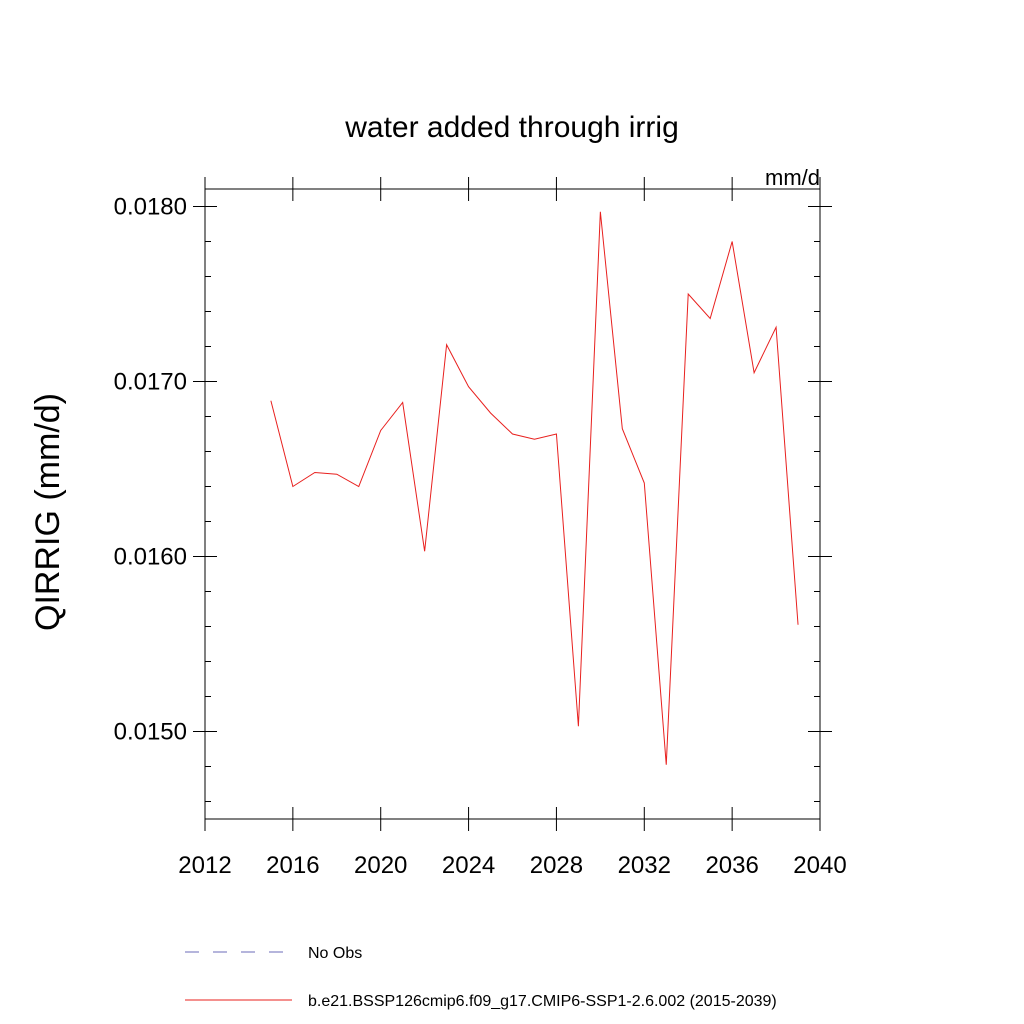 Image resolution: width=1024 pixels, height=1024 pixels. I want to click on x-tick-label: 2036, so click(731, 865).